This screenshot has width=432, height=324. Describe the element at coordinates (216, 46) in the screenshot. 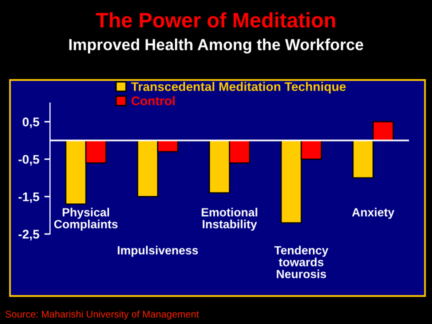

I see `chart-subtitle: Improved Health Among the Workforce` at that location.